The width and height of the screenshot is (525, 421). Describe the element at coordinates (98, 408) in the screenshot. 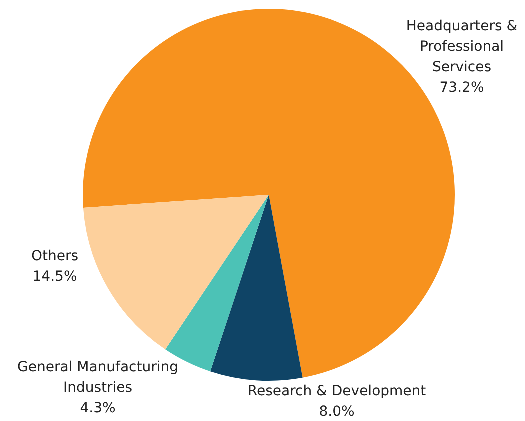

I see `data-label: 4.3%` at that location.